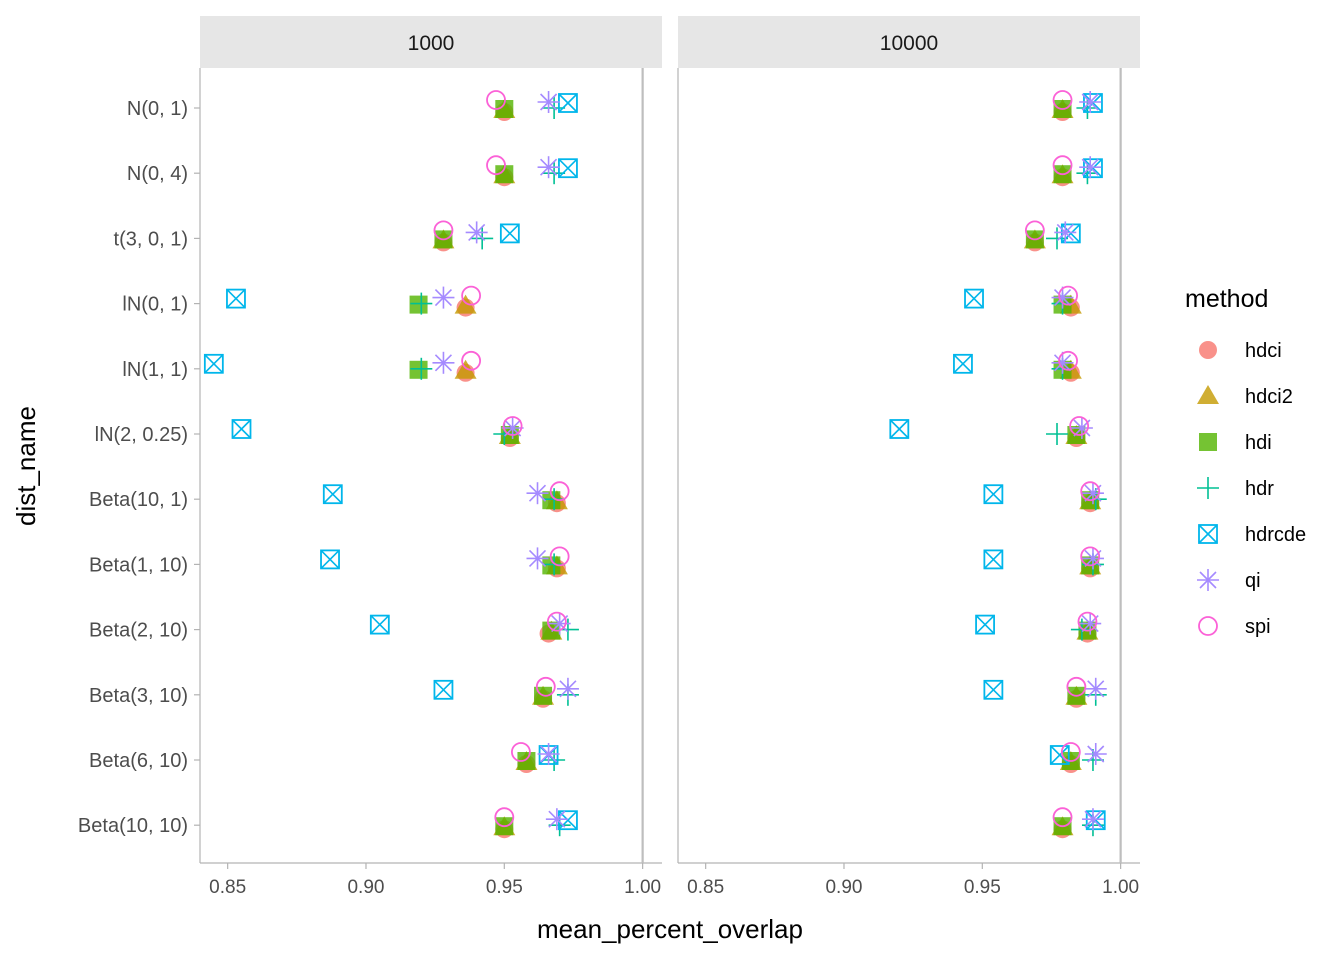  What do you see at coordinates (138, 500) in the screenshot?
I see `y-tick-label: Beta(10, 1)` at bounding box center [138, 500].